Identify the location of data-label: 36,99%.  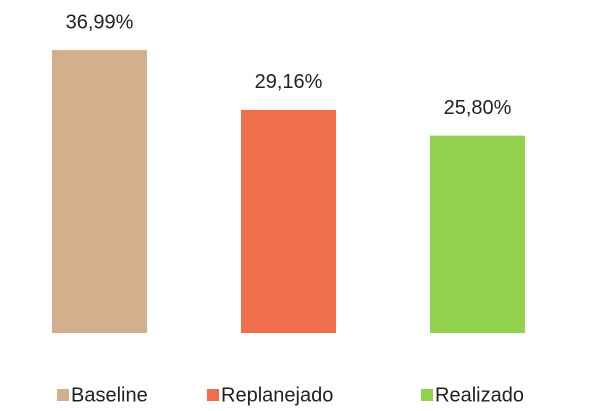
(100, 22).